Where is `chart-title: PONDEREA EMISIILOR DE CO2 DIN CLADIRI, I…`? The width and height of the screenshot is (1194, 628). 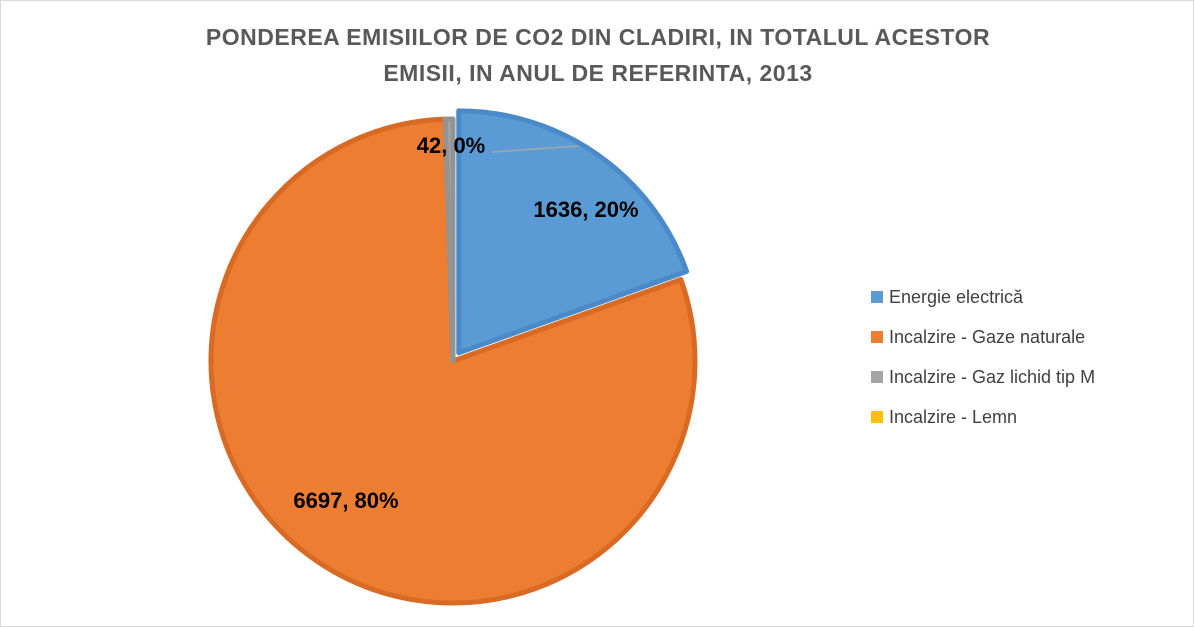 chart-title: PONDEREA EMISIILOR DE CO2 DIN CLADIRI, I… is located at coordinates (597, 55).